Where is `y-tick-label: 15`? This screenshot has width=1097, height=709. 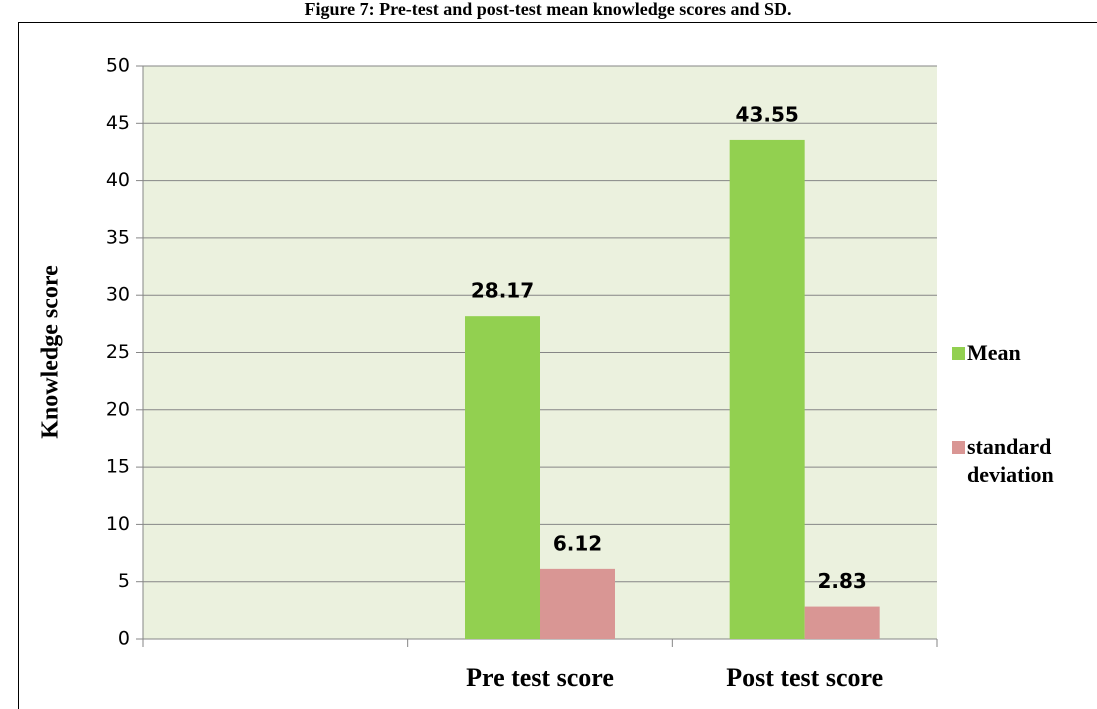 y-tick-label: 15 is located at coordinates (118, 467).